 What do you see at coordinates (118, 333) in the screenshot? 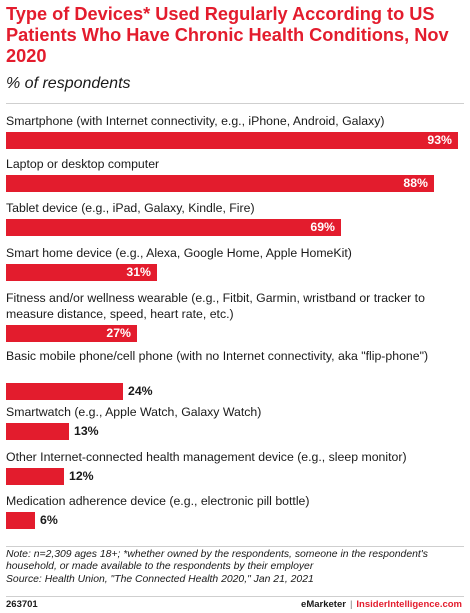
I see `value-label: 27%` at bounding box center [118, 333].